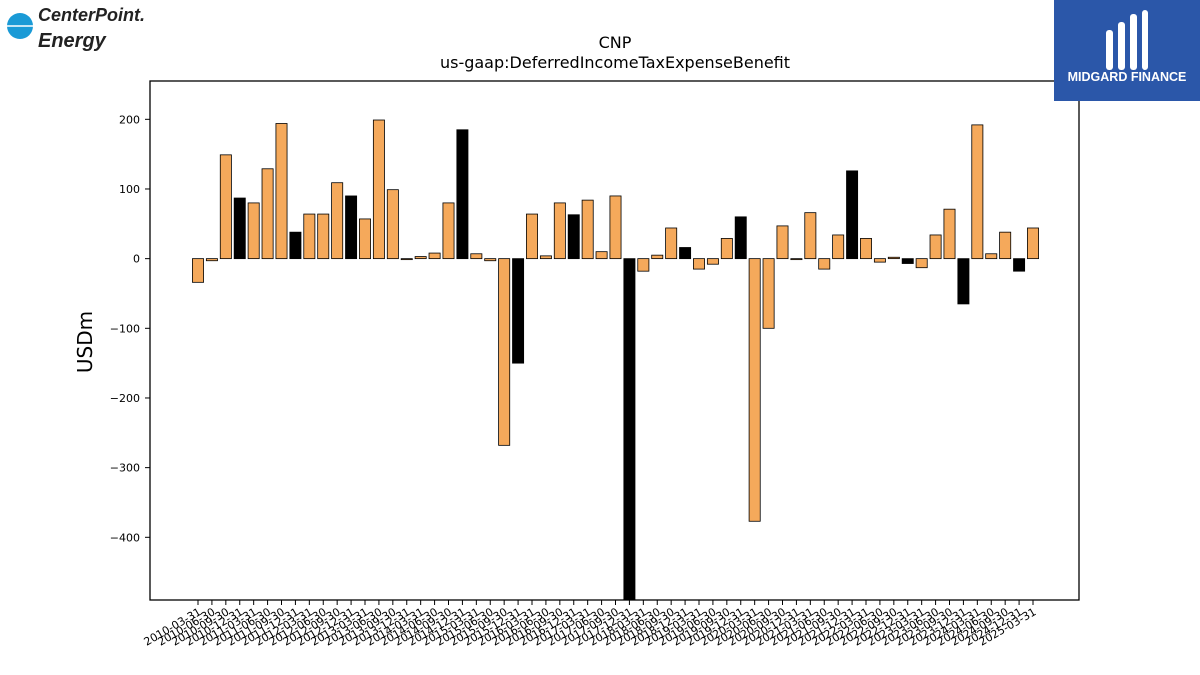  What do you see at coordinates (1127, 77) in the screenshot?
I see `publisher-name: MIDGARD FINANCE` at bounding box center [1127, 77].